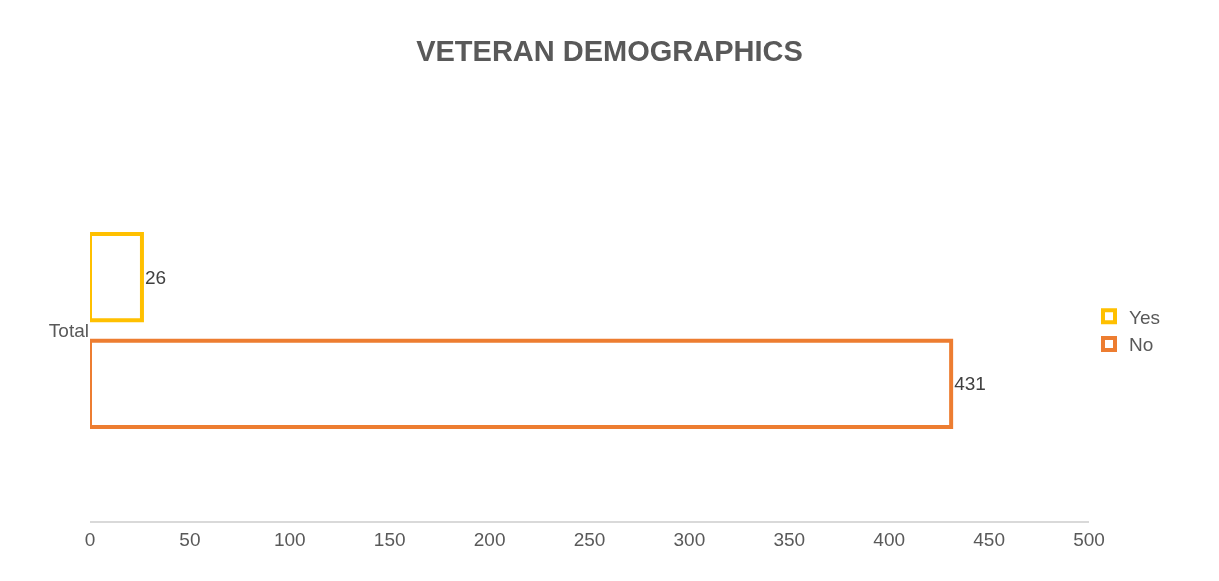 This screenshot has width=1219, height=581. Describe the element at coordinates (1089, 539) in the screenshot. I see `x-tick-label: 500` at that location.